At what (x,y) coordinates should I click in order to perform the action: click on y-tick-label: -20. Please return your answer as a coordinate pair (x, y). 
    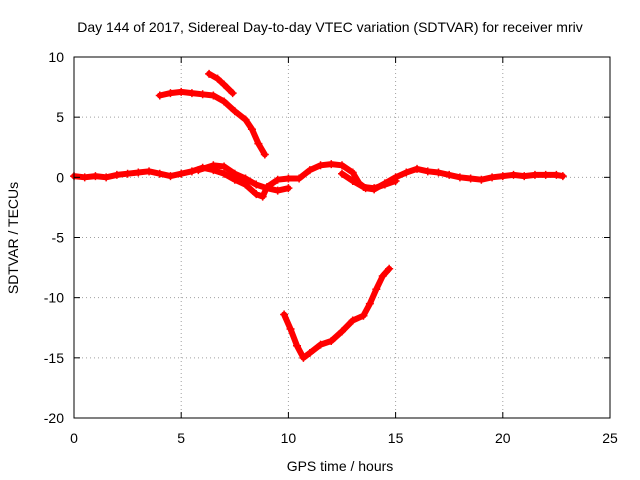
    Looking at the image, I should click on (54, 418).